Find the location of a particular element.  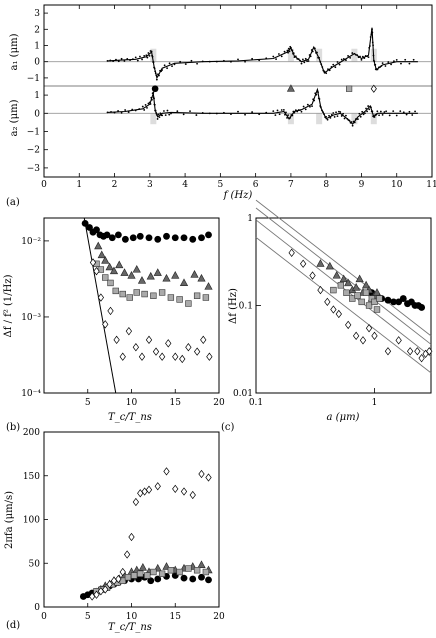

panel-b-ylabel: Δf / f² (1/Hz) is located at coordinates (8, 305).